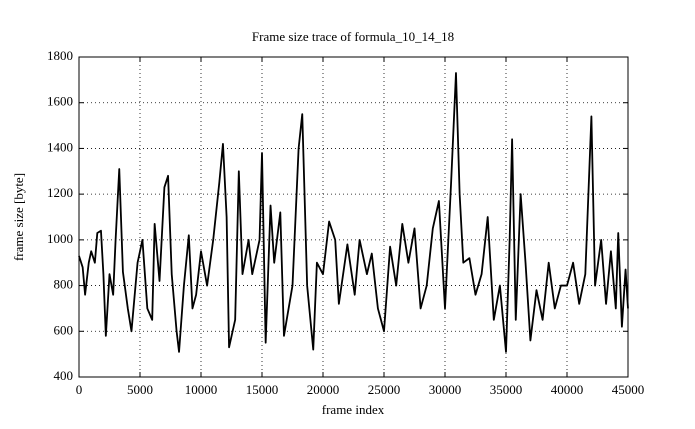  What do you see at coordinates (506, 389) in the screenshot?
I see `x-tick-label: 35000` at bounding box center [506, 389].